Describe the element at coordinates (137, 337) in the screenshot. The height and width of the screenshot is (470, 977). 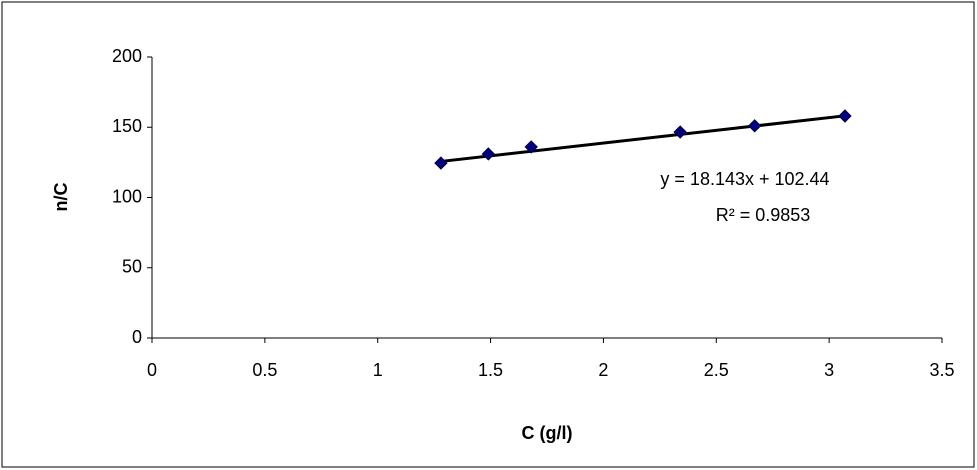
I see `y-tick-label: 0` at that location.